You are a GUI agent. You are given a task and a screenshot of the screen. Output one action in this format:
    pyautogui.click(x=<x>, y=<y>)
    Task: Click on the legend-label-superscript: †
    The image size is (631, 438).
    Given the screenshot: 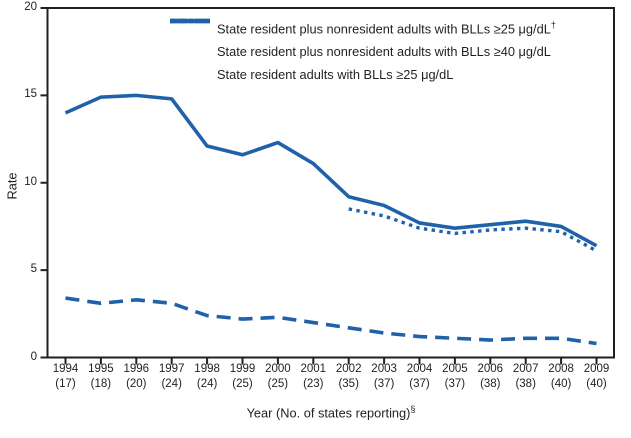 What is the action you would take?
    pyautogui.click(x=553, y=25)
    